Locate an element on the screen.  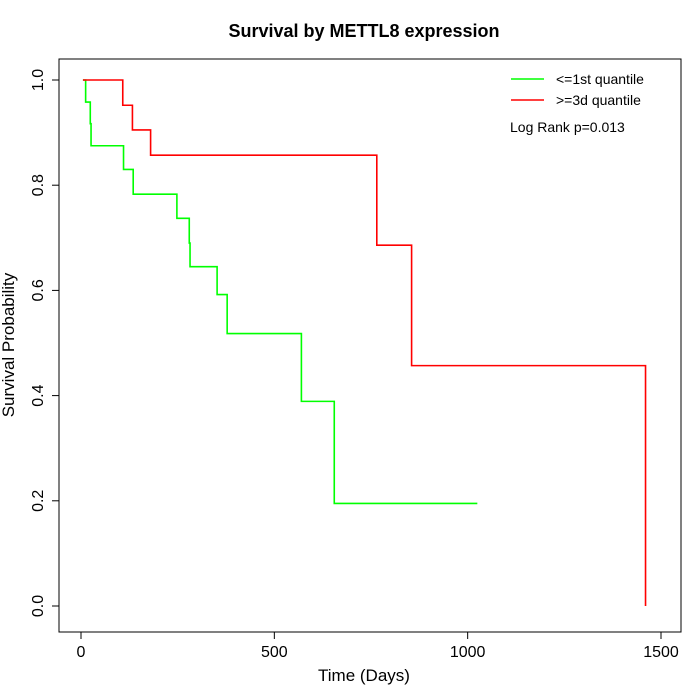
legend-label: <=1st quantile is located at coordinates (600, 79).